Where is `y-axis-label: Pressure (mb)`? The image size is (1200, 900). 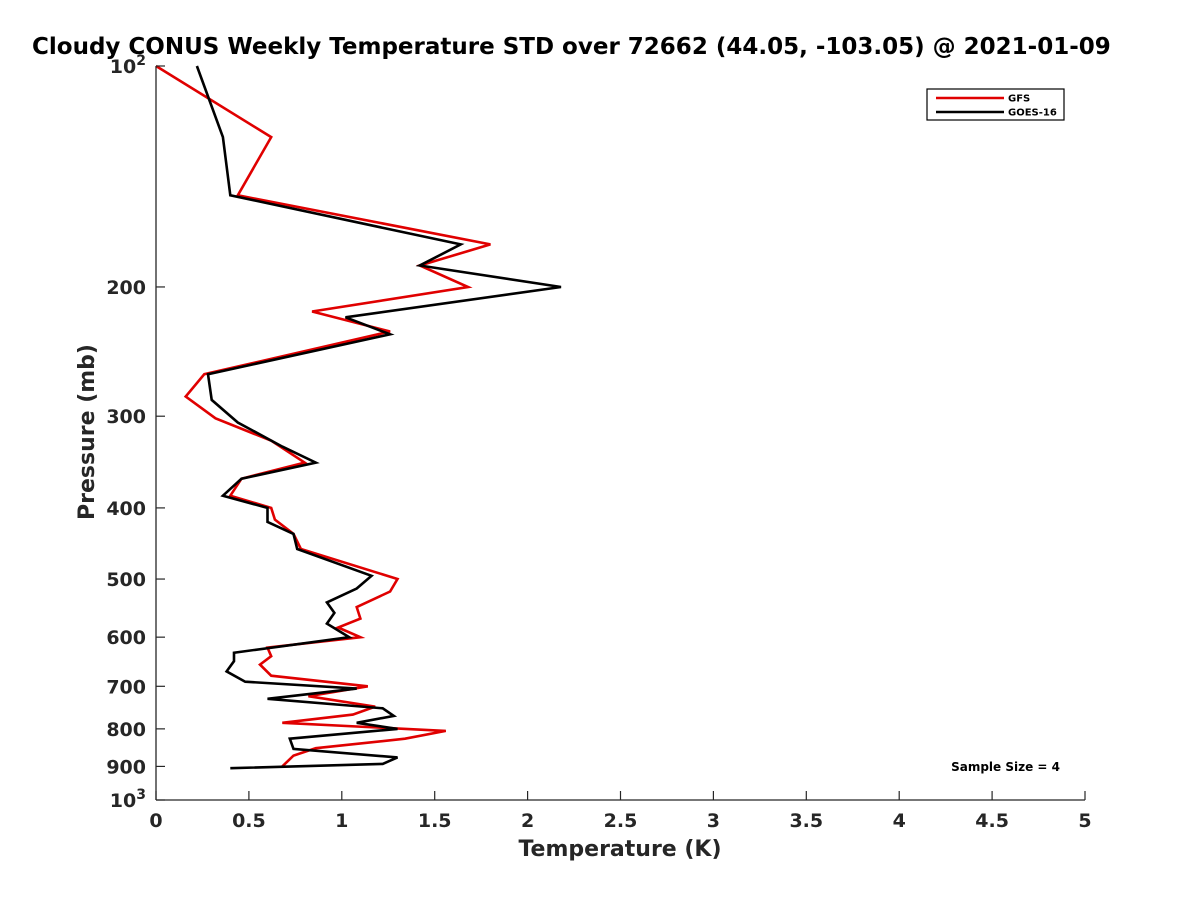
y-axis-label: Pressure (mb) is located at coordinates (87, 432).